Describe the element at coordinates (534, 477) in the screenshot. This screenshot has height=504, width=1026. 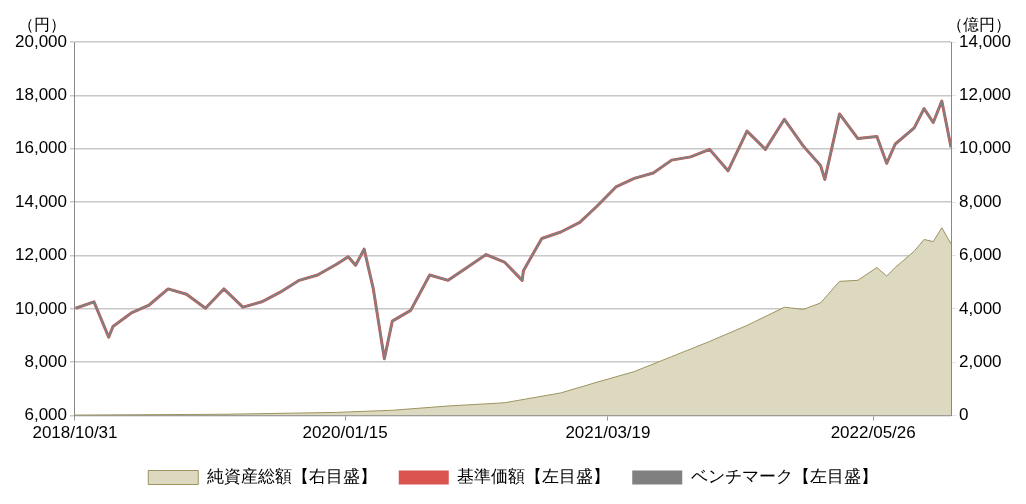
I see `legend-label: 基準価額【左目盛】` at that location.